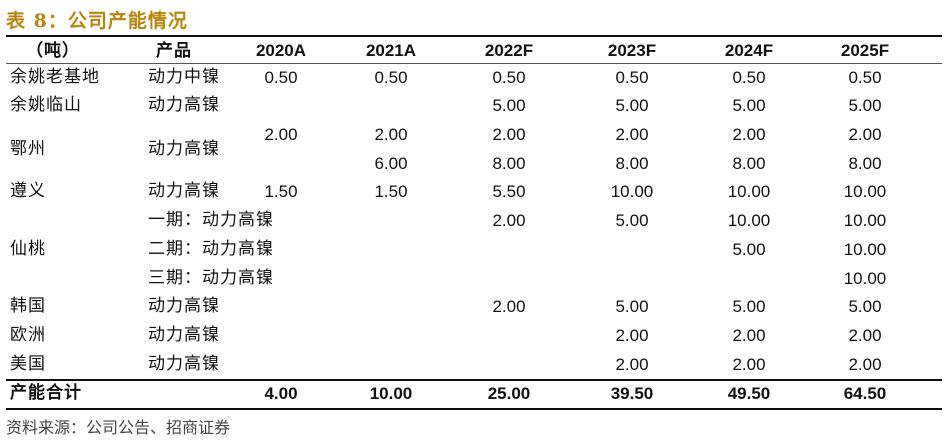  What do you see at coordinates (55, 77) in the screenshot?
I see `site-cell: 余姚老基地` at bounding box center [55, 77].